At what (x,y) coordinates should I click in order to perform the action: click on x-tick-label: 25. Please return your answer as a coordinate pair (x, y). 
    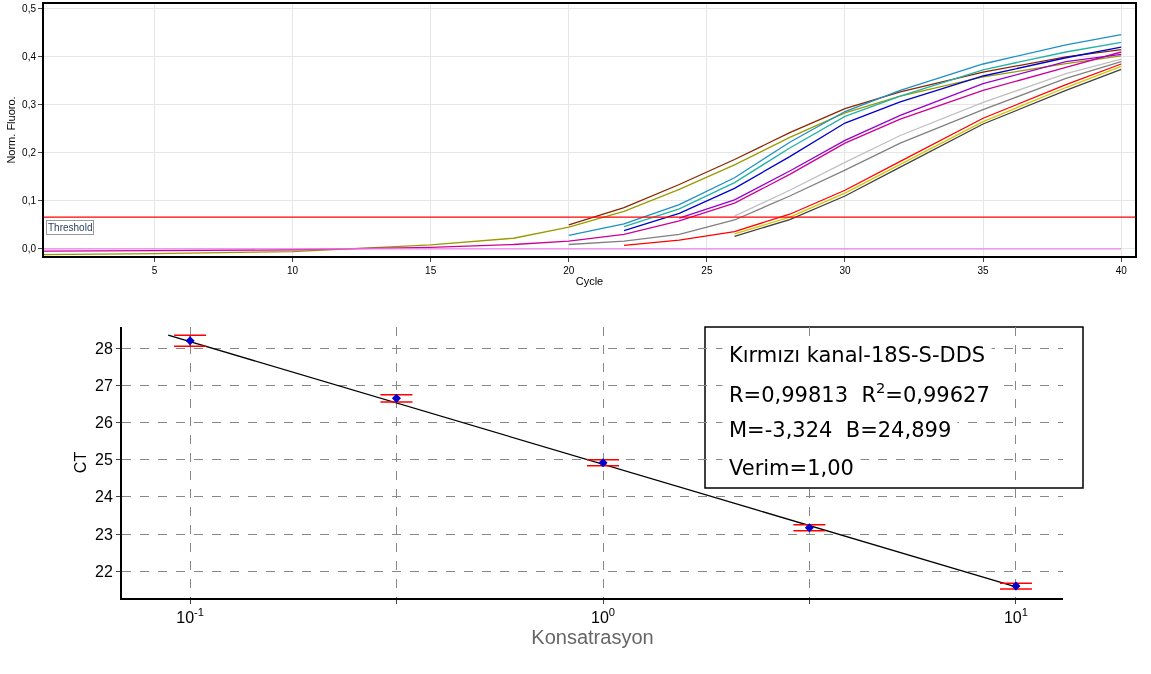
    Looking at the image, I should click on (707, 270).